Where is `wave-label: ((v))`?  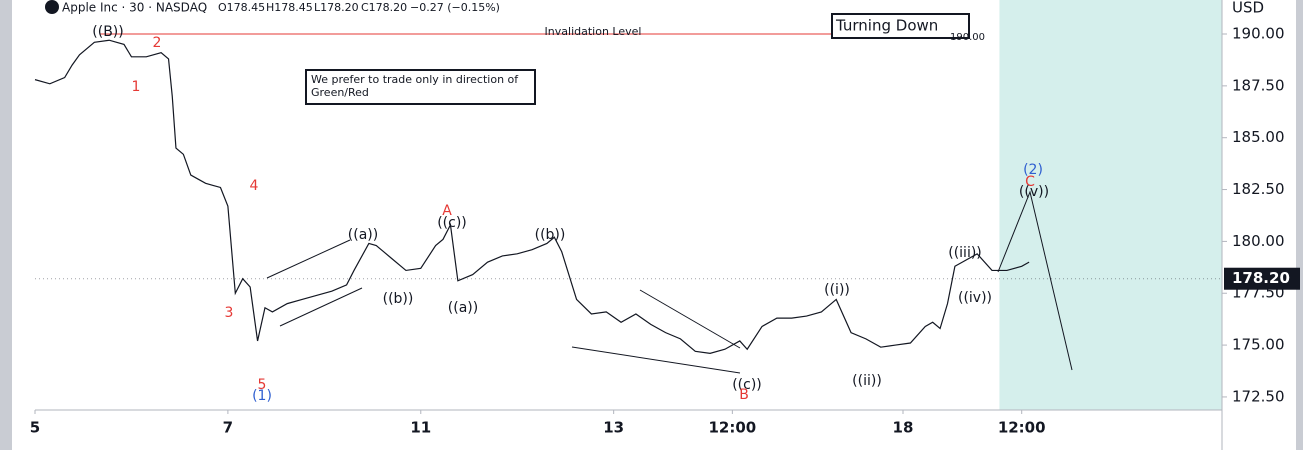 wave-label: ((v)) is located at coordinates (1034, 192).